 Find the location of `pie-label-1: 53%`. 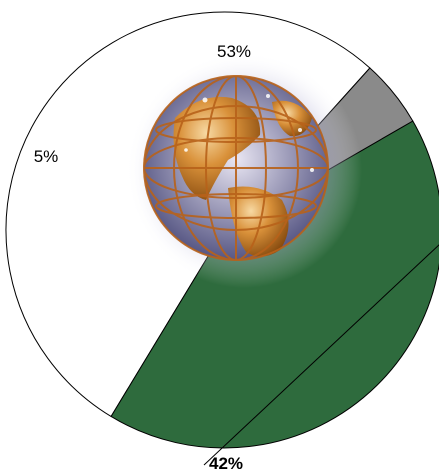

pie-label-1: 53% is located at coordinates (234, 51).